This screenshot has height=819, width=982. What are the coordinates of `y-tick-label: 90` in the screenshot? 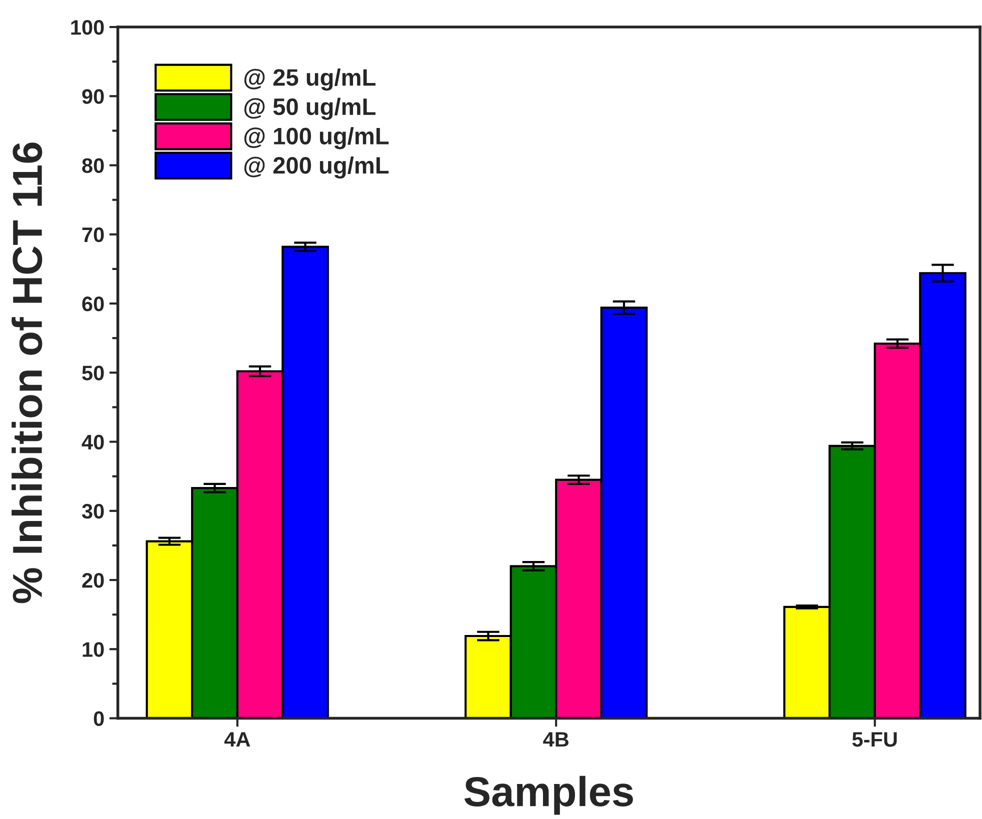 It's located at (93, 96).